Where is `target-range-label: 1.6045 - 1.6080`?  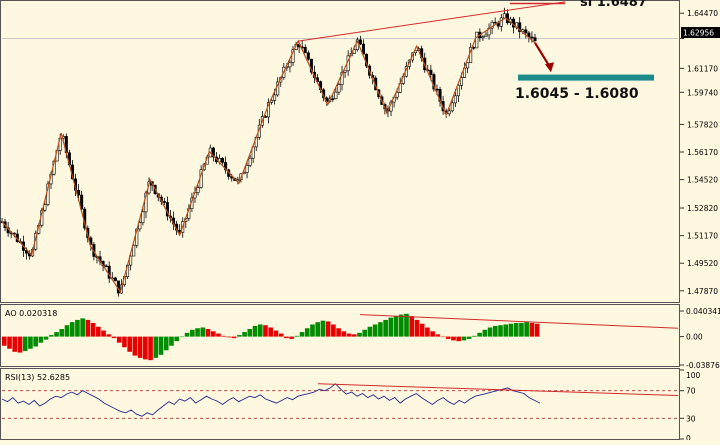 target-range-label: 1.6045 - 1.6080 is located at coordinates (577, 94).